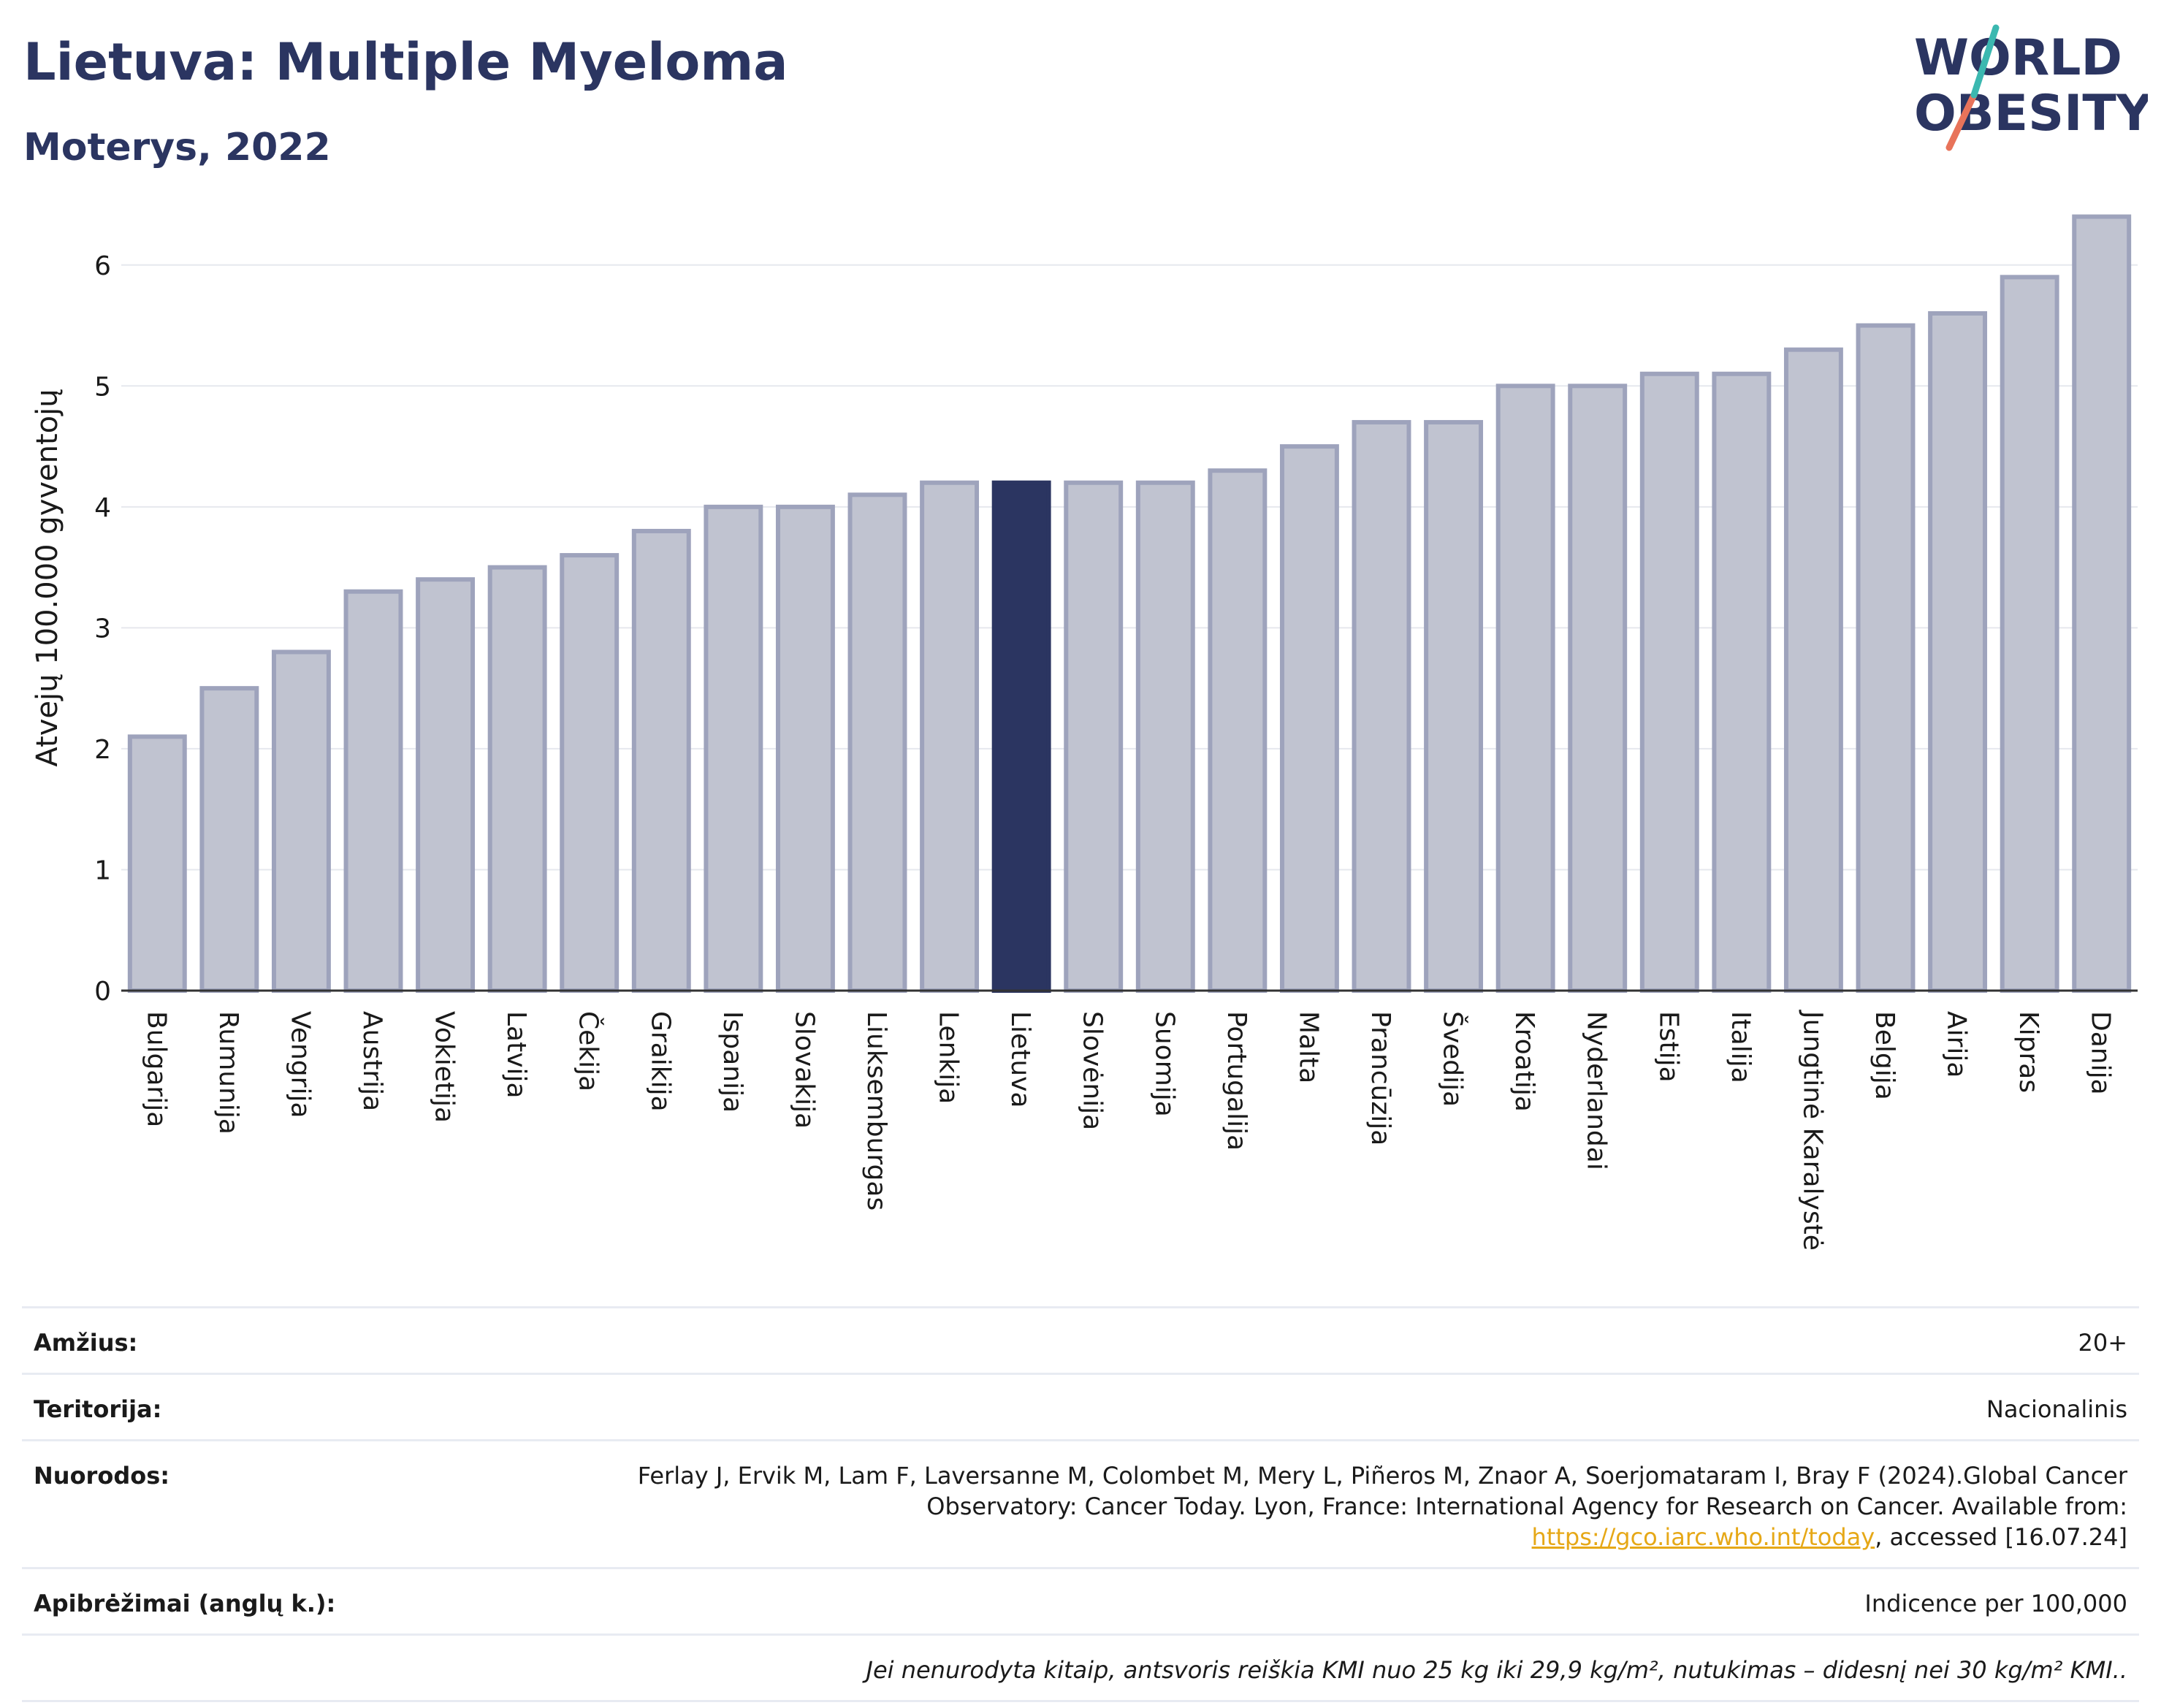 The width and height of the screenshot is (2161, 1708). What do you see at coordinates (47, 577) in the screenshot?
I see `y-axis-label: Atvejų 100.000 gyventojų` at bounding box center [47, 577].